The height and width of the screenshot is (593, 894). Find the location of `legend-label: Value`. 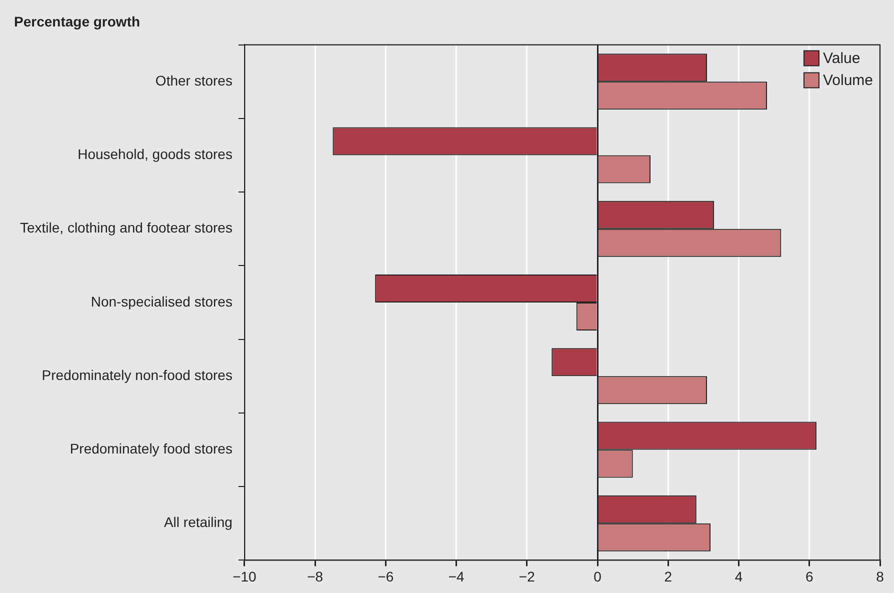

legend-label: Value is located at coordinates (841, 58).